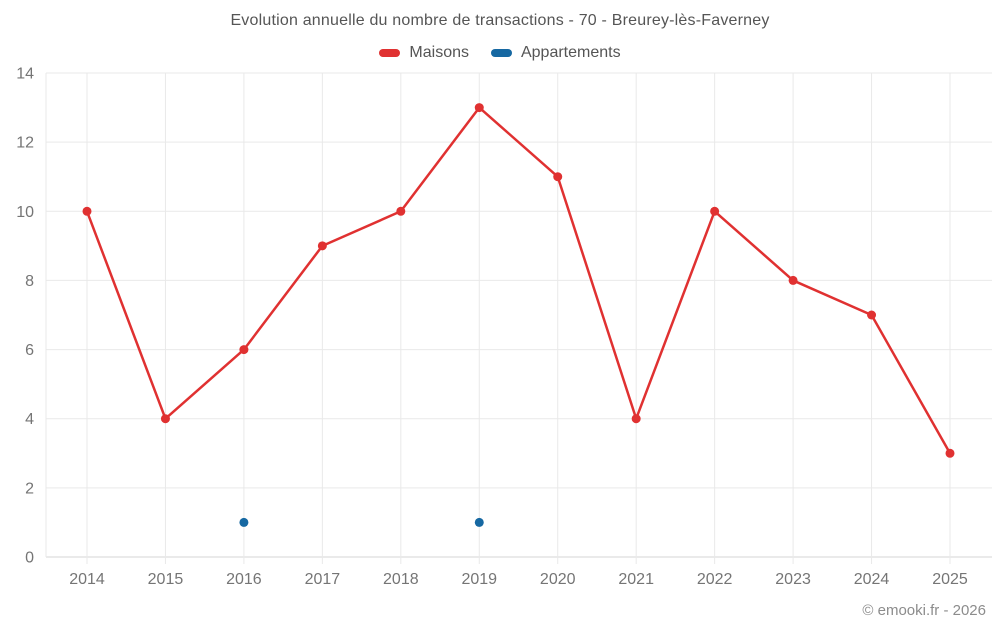 Image resolution: width=1000 pixels, height=625 pixels. What do you see at coordinates (25, 212) in the screenshot?
I see `y-tick-label: 10` at bounding box center [25, 212].